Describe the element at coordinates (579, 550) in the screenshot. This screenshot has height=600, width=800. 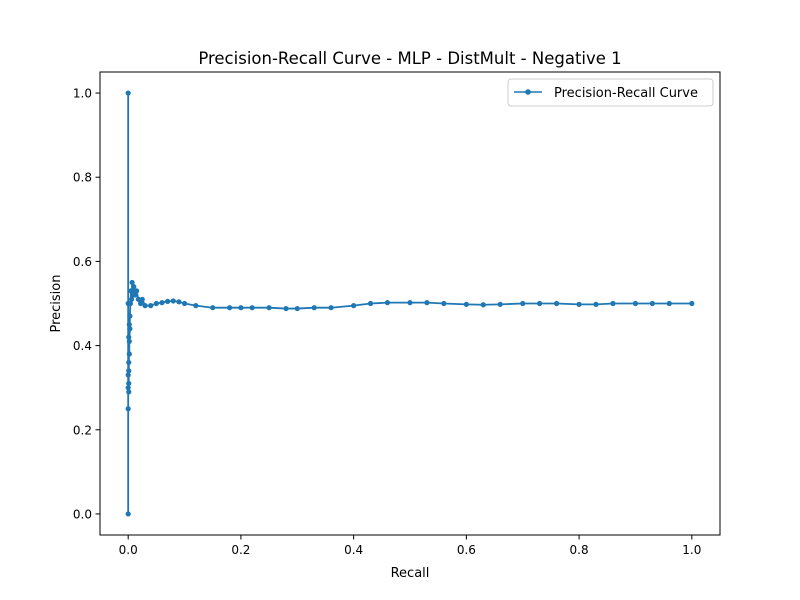
I see `x-tick-label: 0.8` at that location.